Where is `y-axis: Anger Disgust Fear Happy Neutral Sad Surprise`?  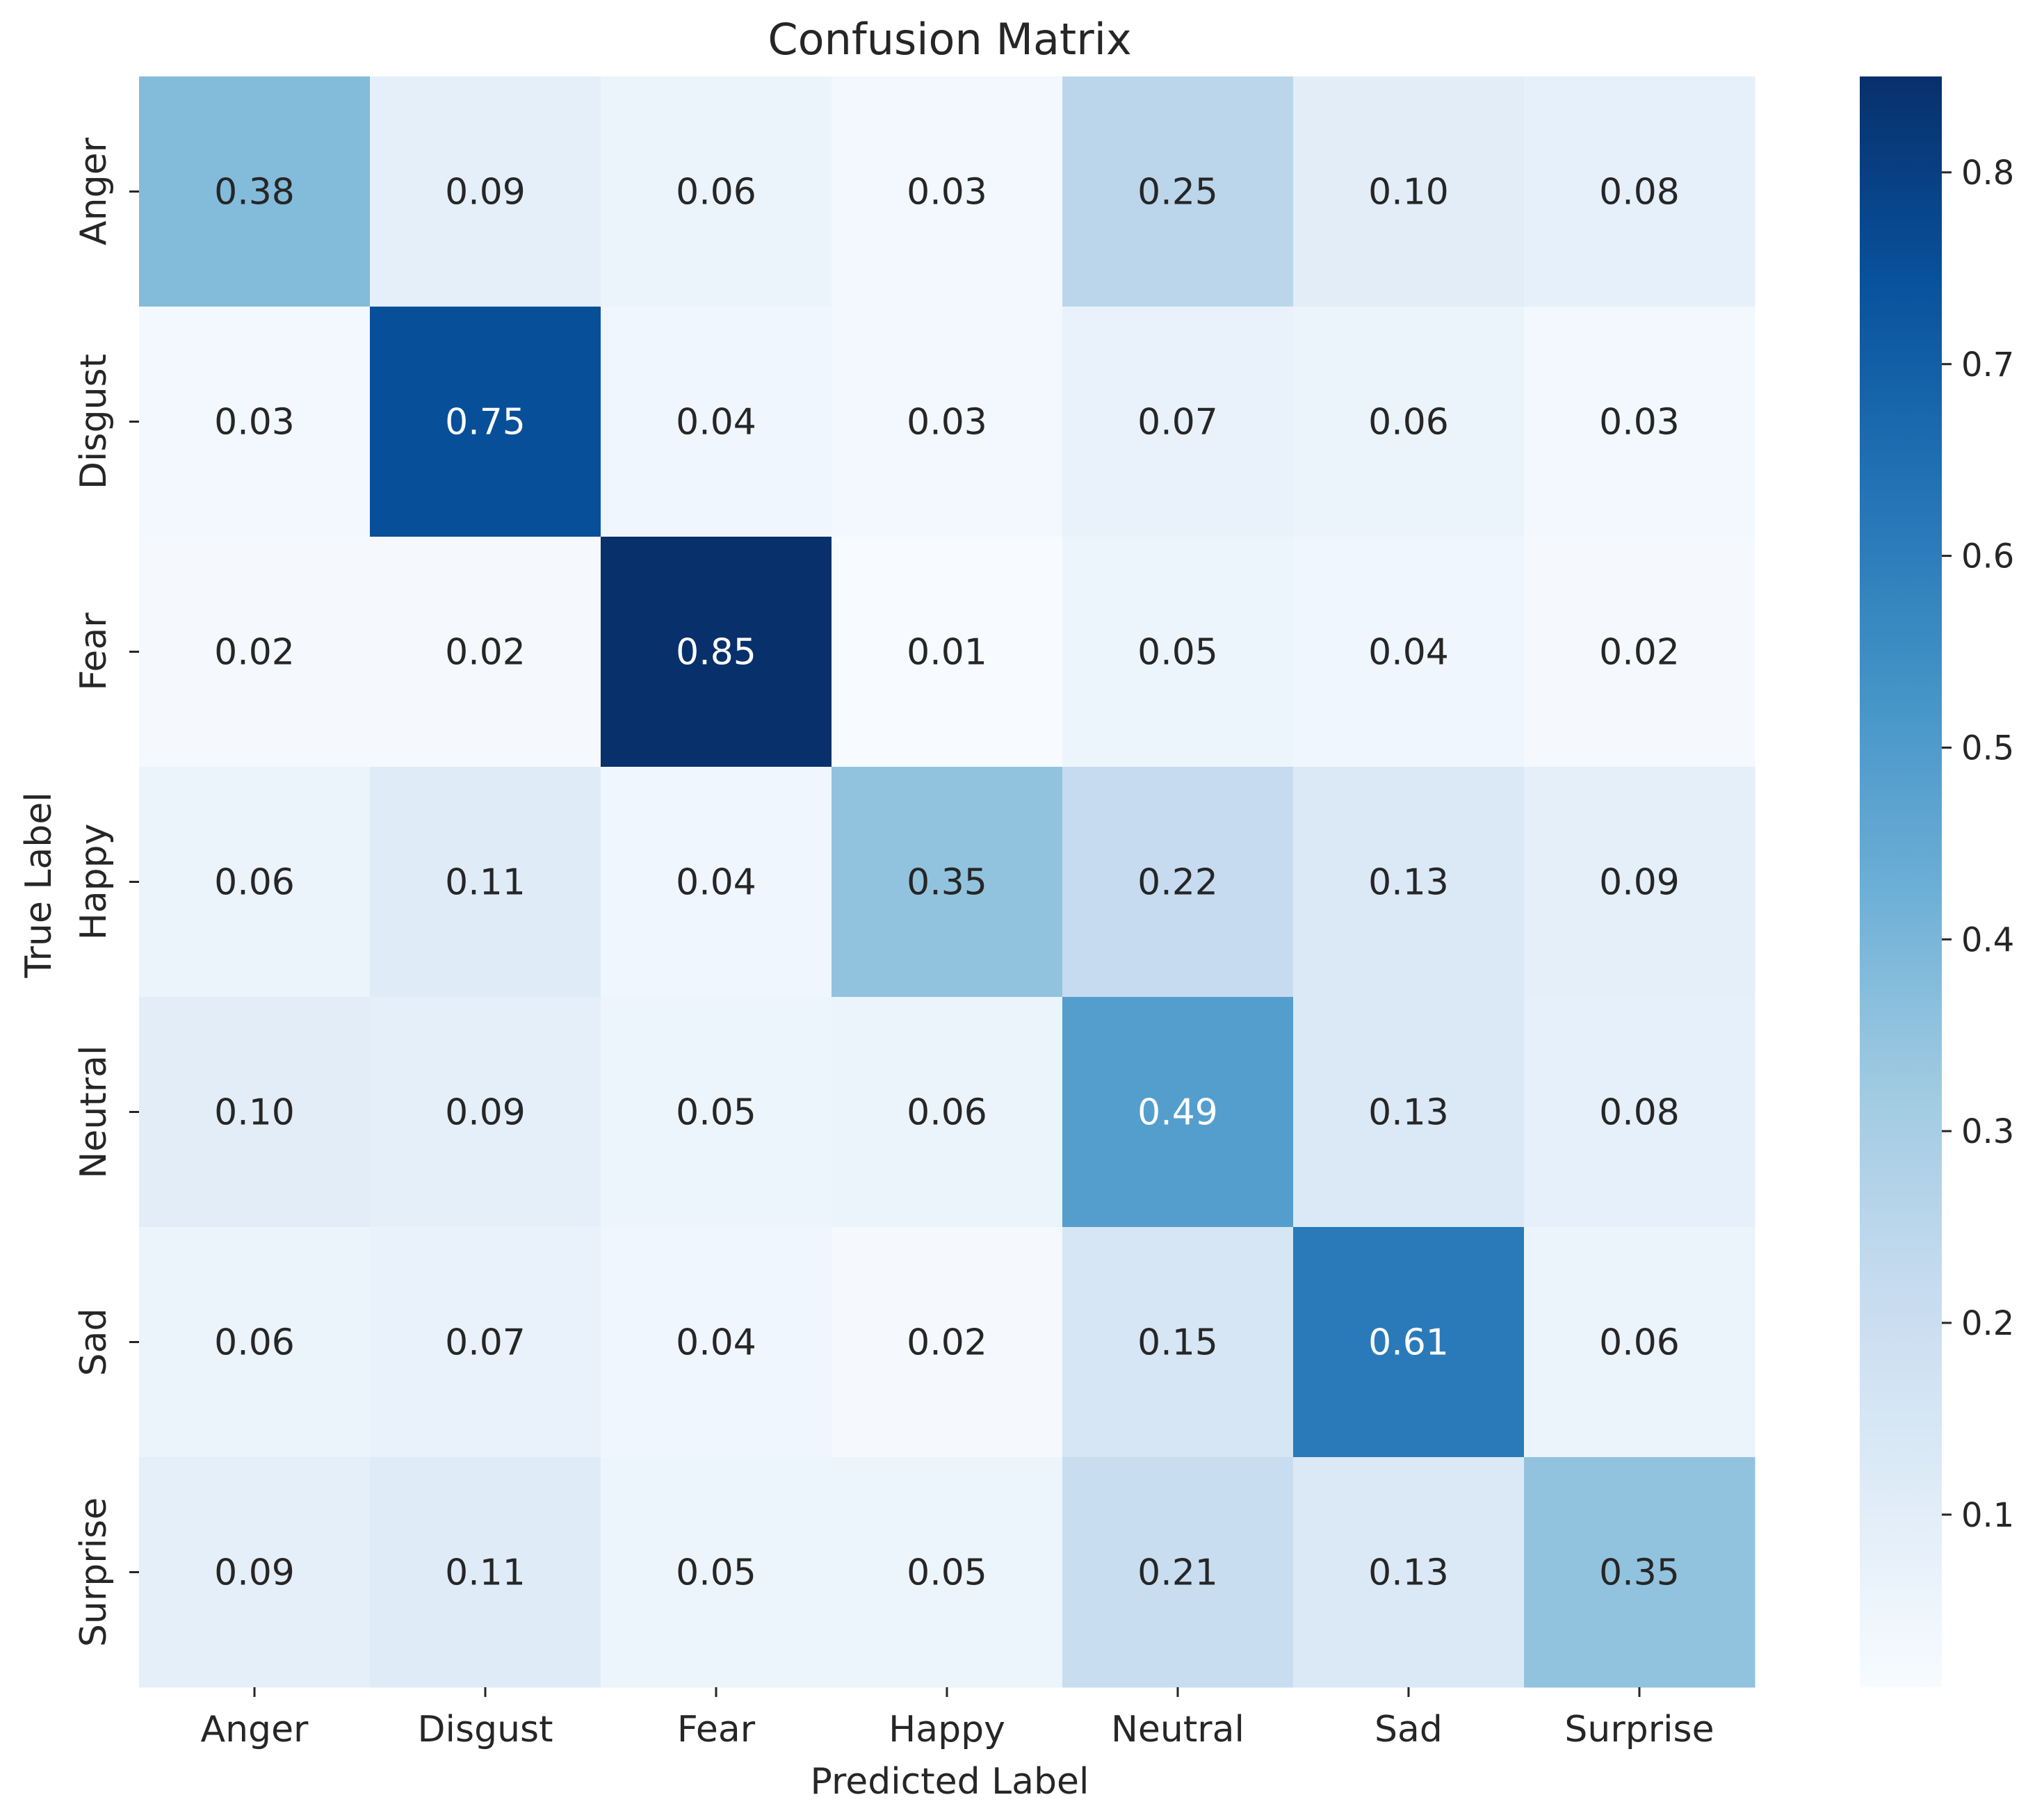 y-axis: Anger Disgust Fear Happy Neutral Sad Surprise is located at coordinates (106, 892).